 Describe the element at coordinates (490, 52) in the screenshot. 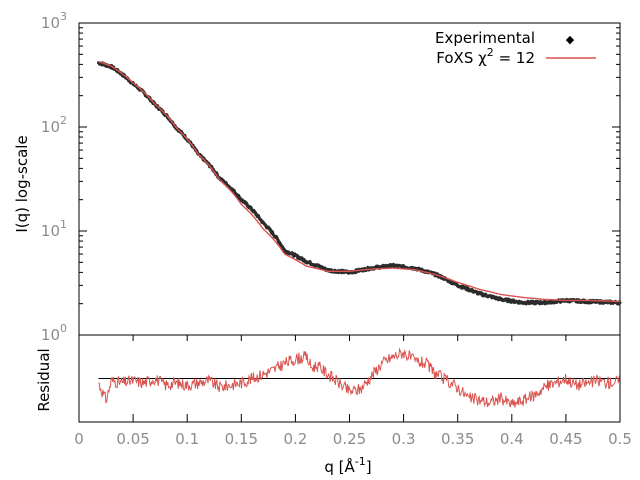

I see `legend-label-foxs-superscript: 2` at that location.